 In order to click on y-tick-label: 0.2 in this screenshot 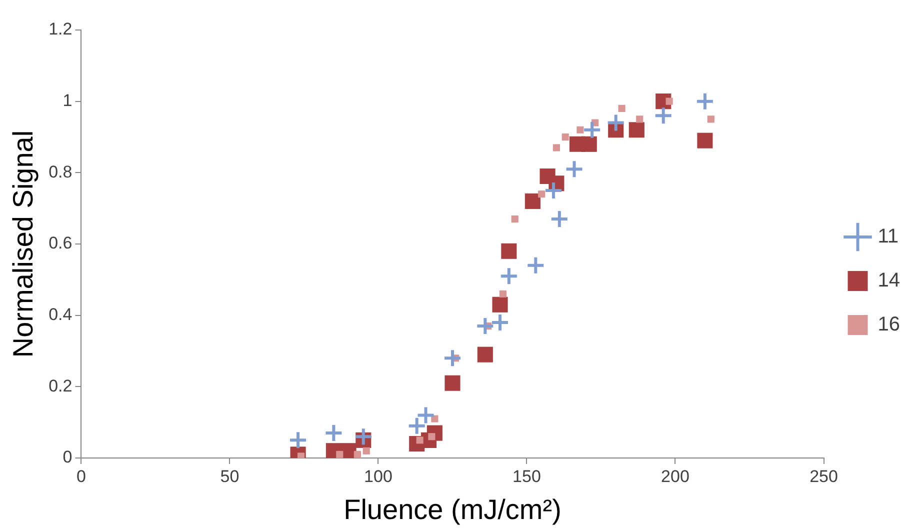, I will do `click(60, 386)`.